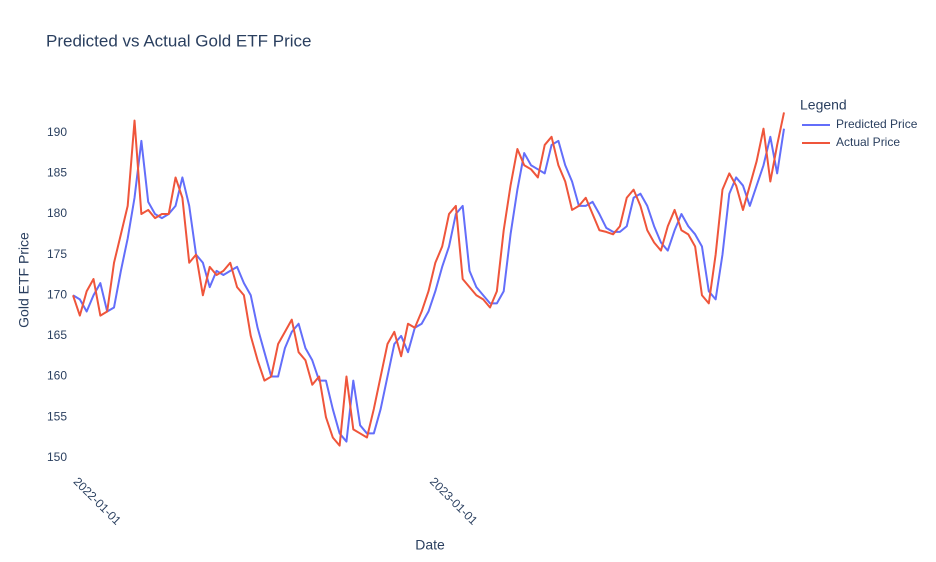 Image resolution: width=936 pixels, height=562 pixels. Describe the element at coordinates (57, 254) in the screenshot. I see `y-tick-label: 175` at that location.